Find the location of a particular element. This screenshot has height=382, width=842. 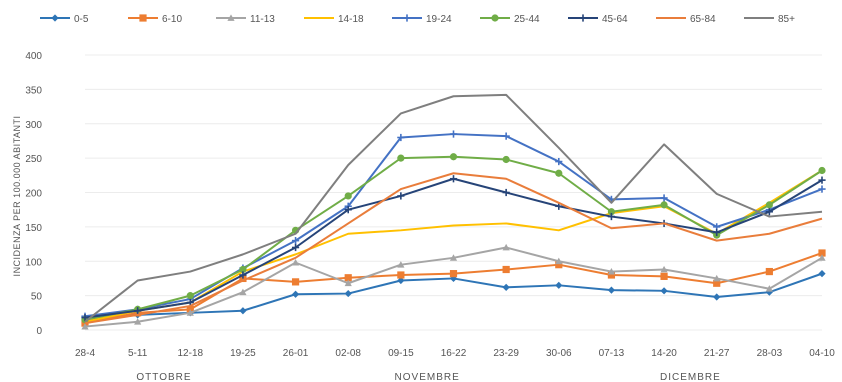

x-tick-label-14: 04-10 is located at coordinates (822, 353).